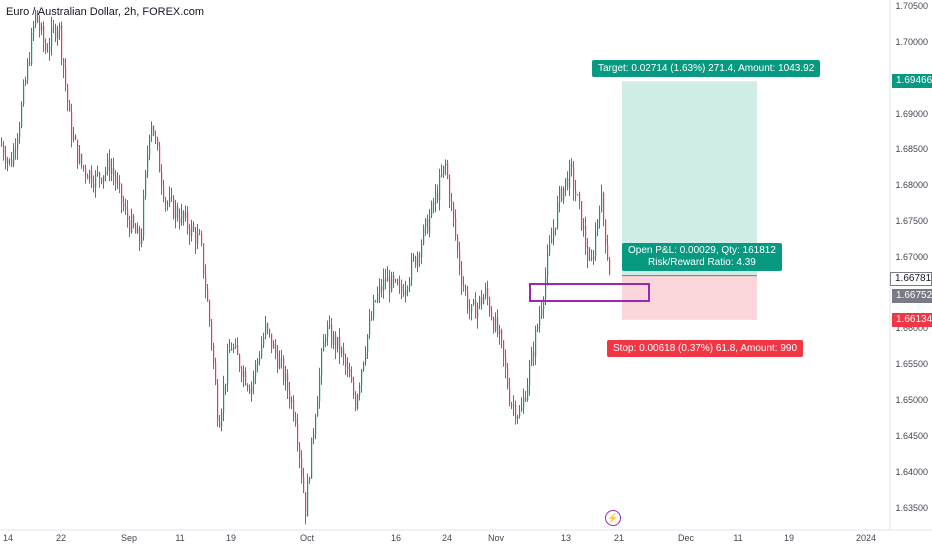 The width and height of the screenshot is (932, 550). Describe the element at coordinates (613, 518) in the screenshot. I see `flash-icon: ⚡` at that location.